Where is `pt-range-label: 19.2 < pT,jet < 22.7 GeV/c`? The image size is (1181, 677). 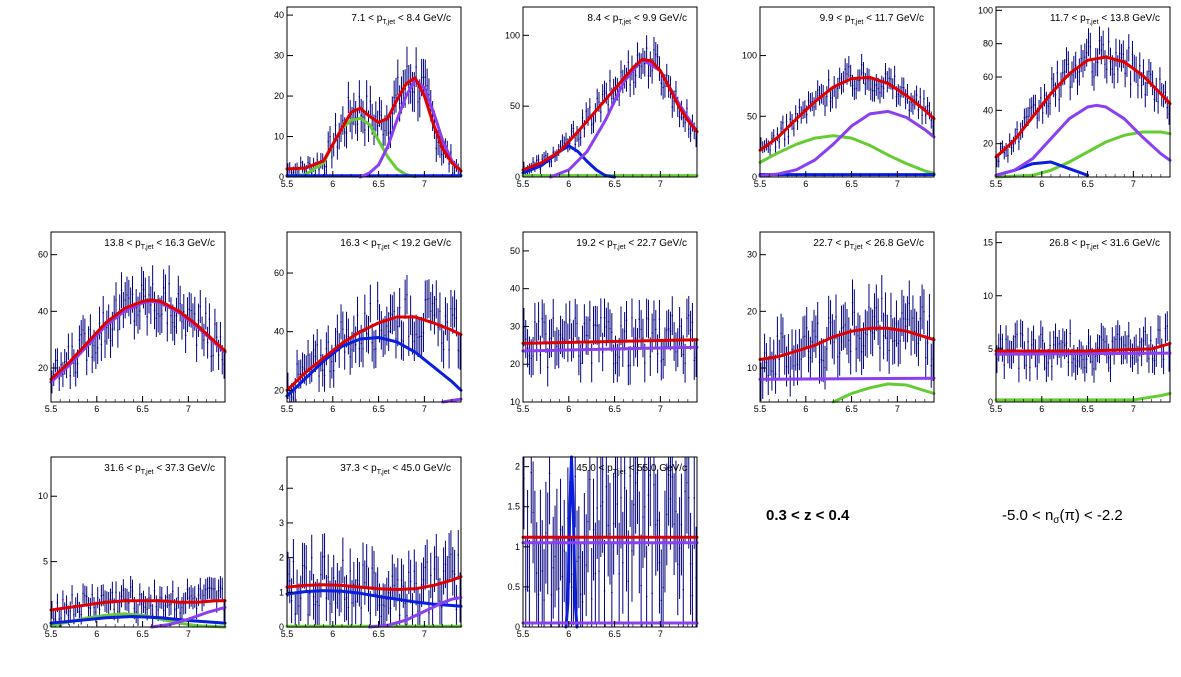 pt-range-label: 19.2 < pT,jet < 22.7 GeV/c is located at coordinates (631, 244).